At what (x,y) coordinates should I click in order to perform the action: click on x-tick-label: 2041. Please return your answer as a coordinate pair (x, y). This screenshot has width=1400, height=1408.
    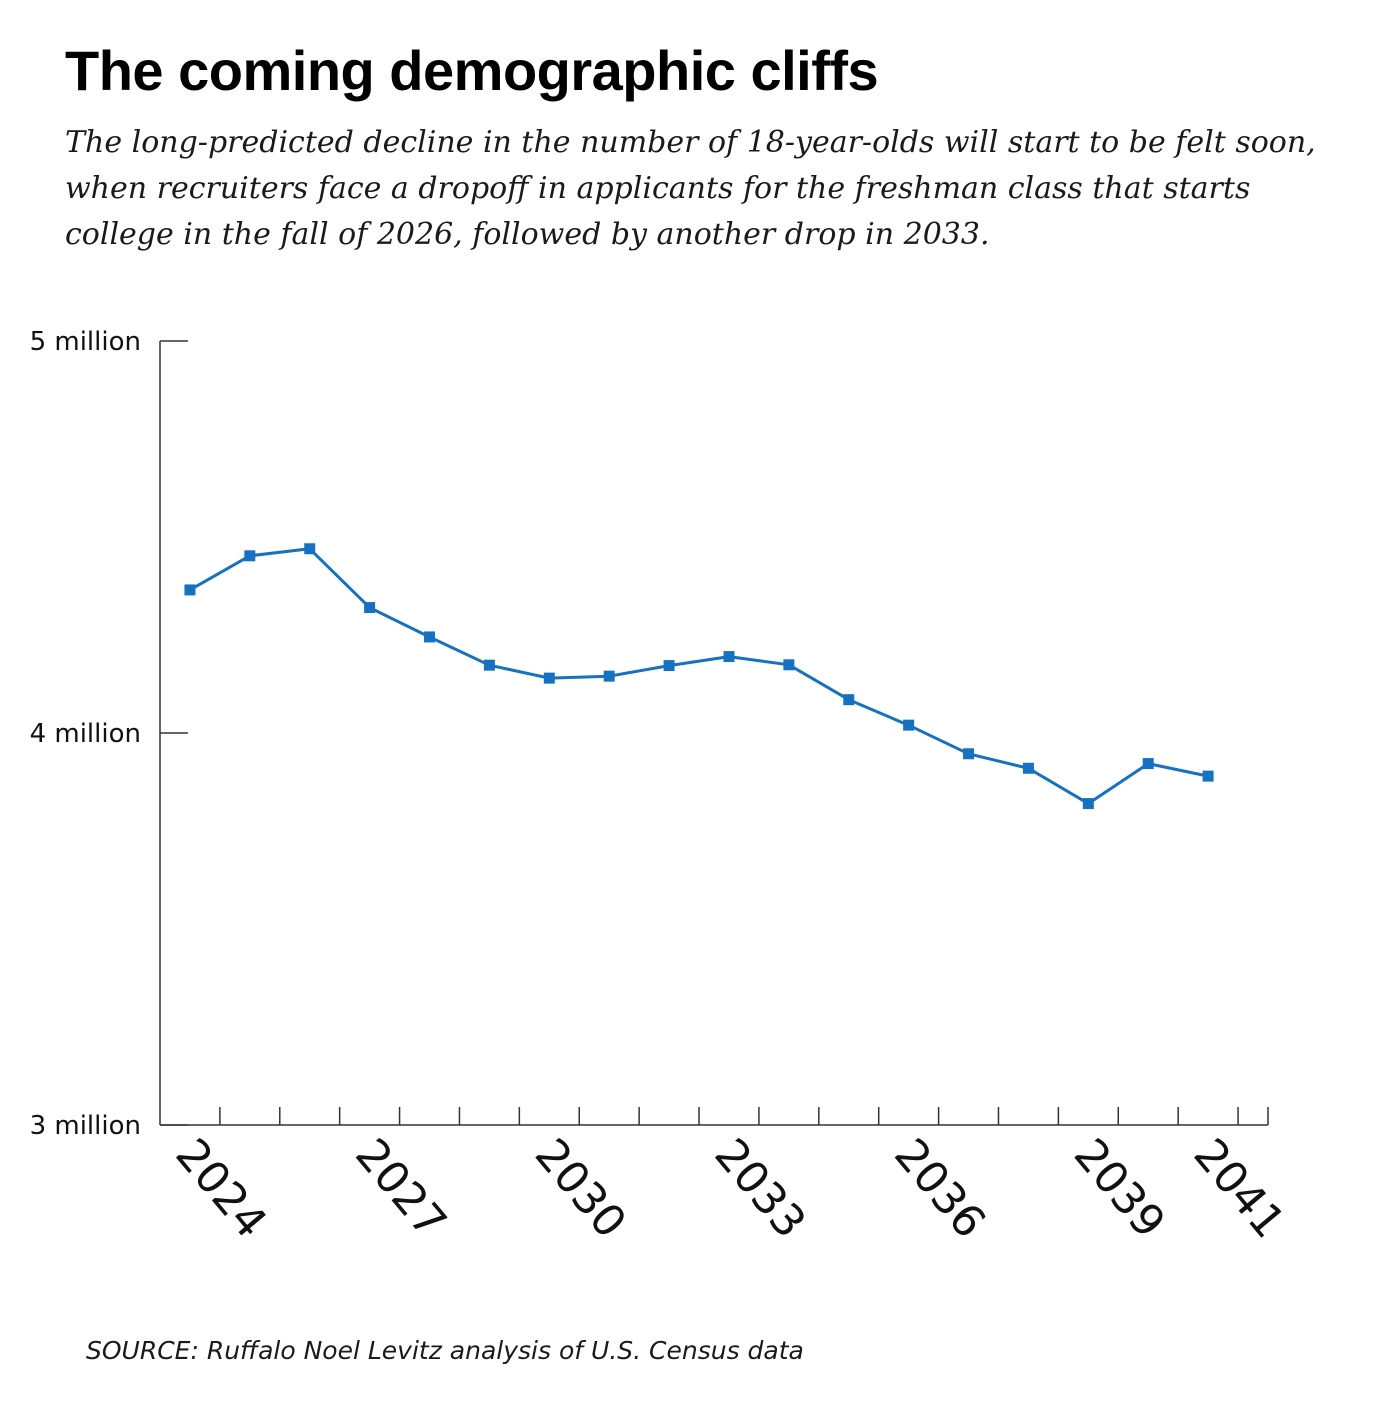
    Looking at the image, I should click on (1239, 1188).